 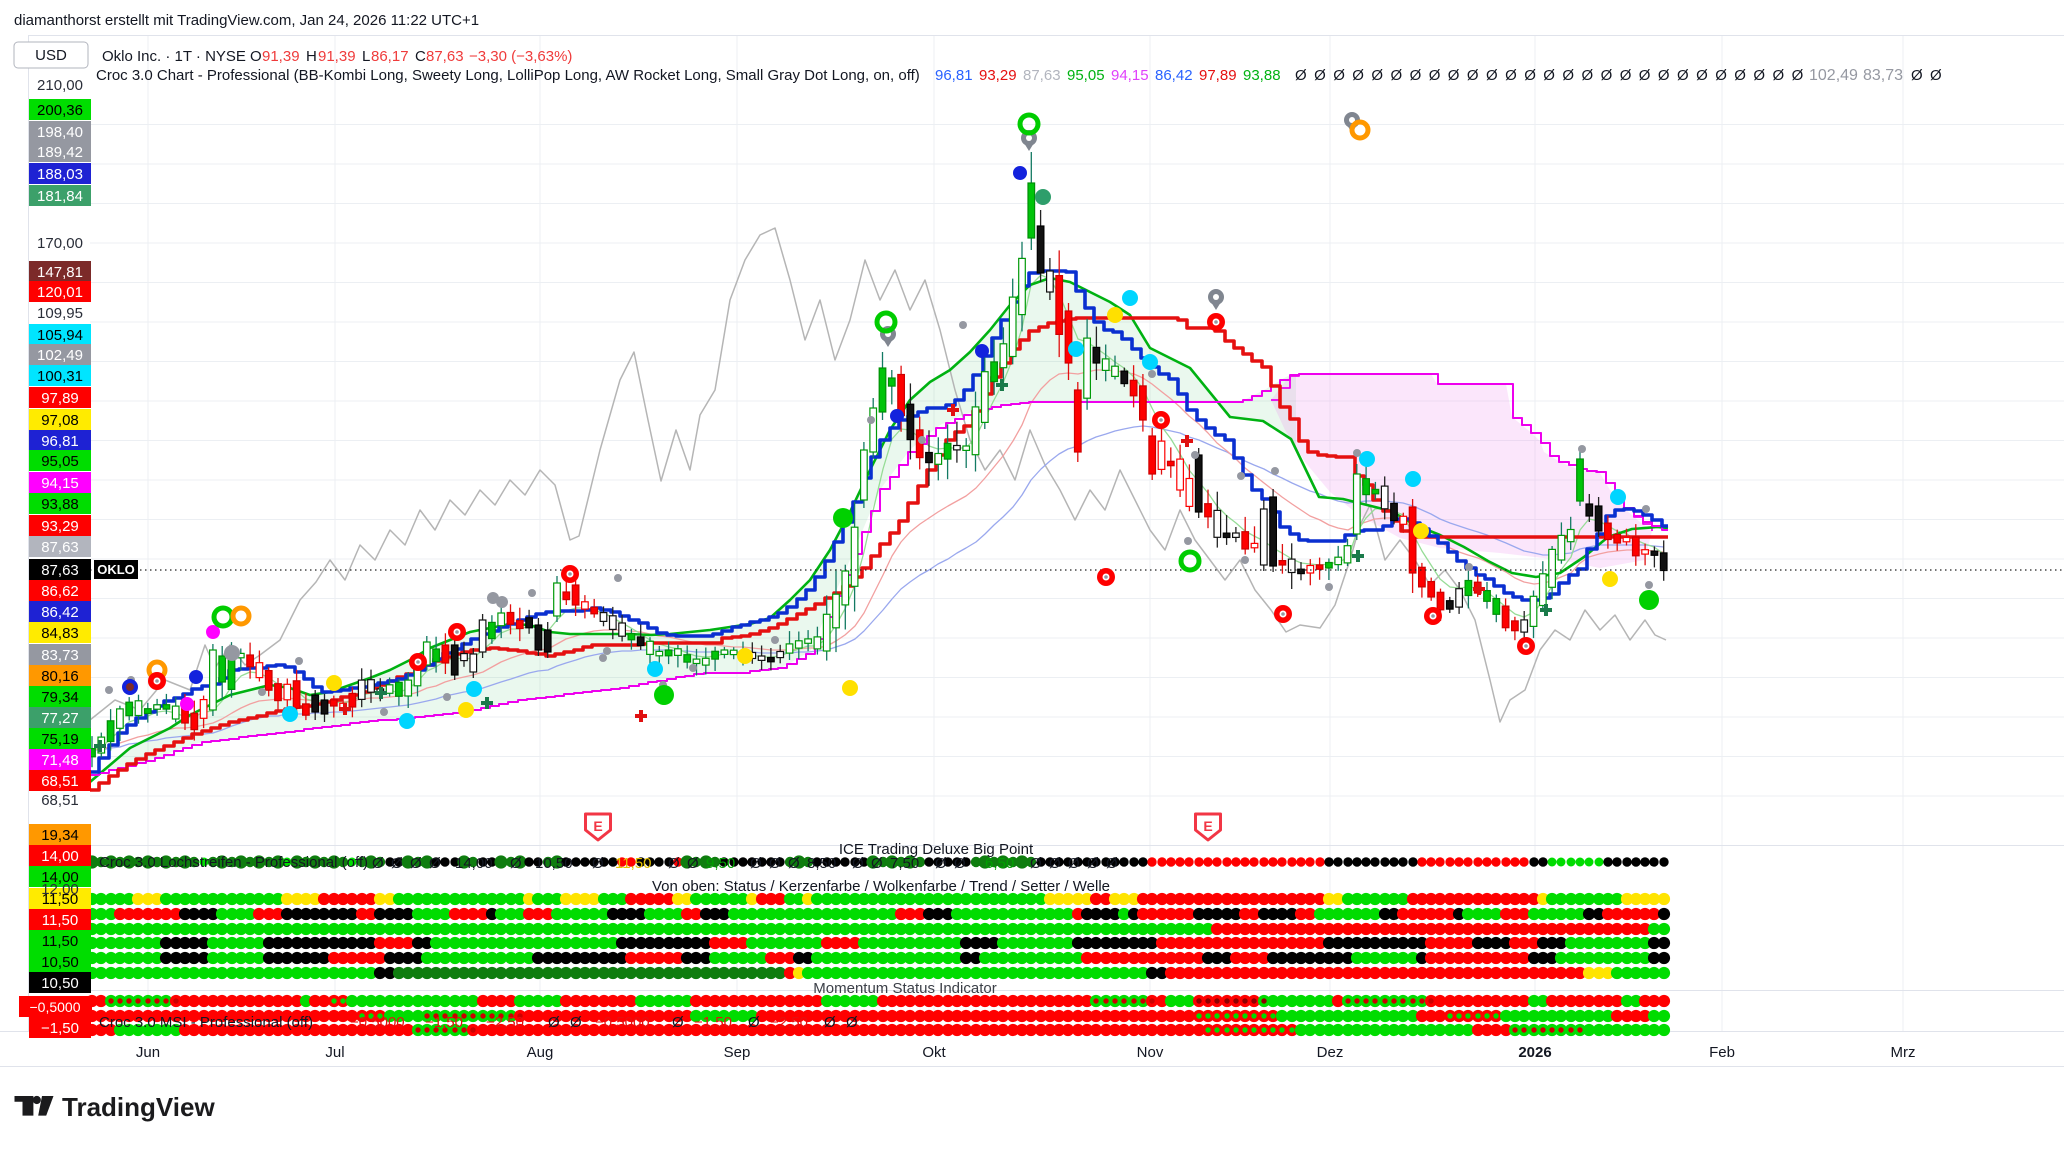 What do you see at coordinates (60, 335) in the screenshot?
I see `svg-text: 105,94` at bounding box center [60, 335].